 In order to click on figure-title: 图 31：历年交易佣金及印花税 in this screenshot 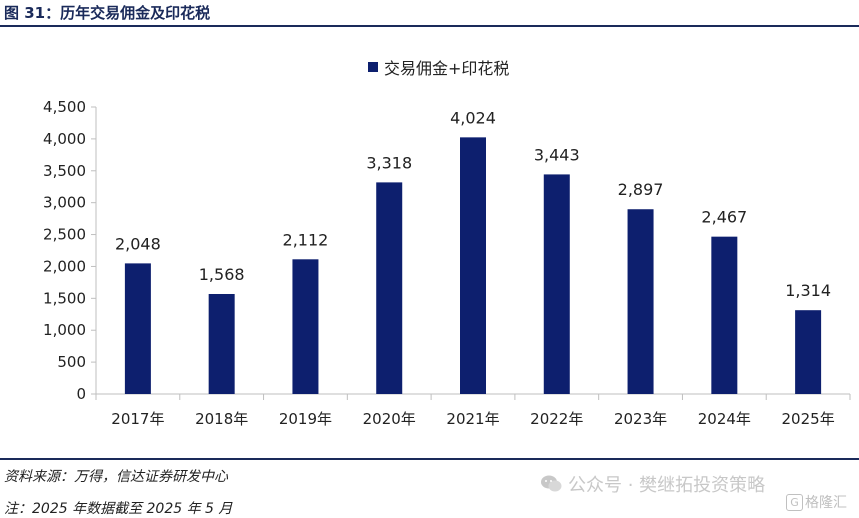, I will do `click(107, 13)`.